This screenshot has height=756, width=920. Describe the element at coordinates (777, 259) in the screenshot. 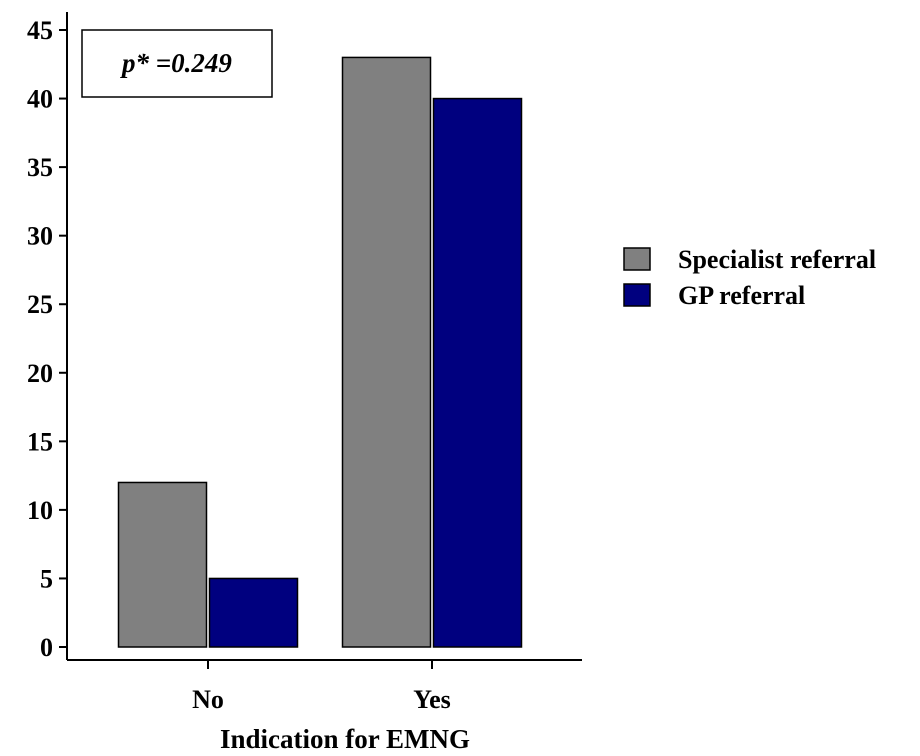

I see `legend-label: Specialist referral` at that location.